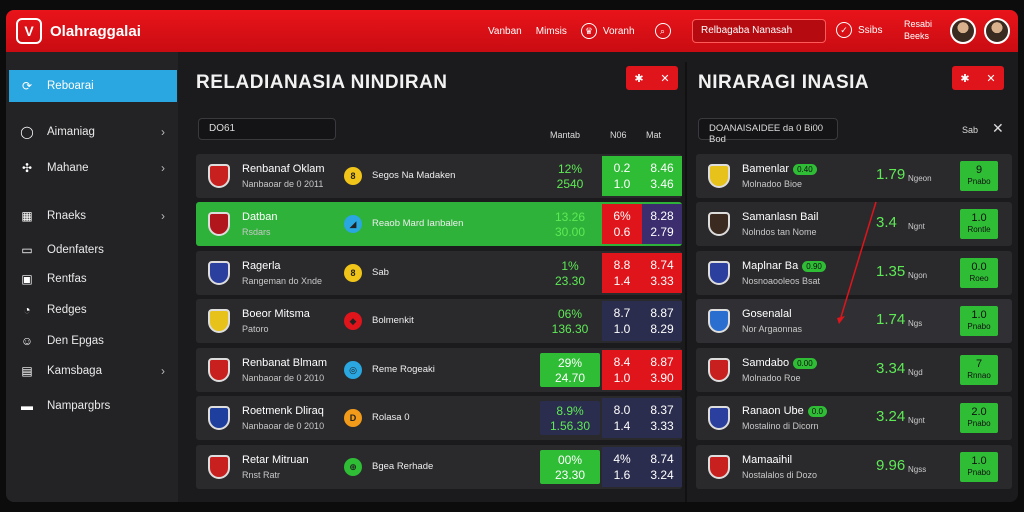  I want to click on odds-cell-secondary: 8.0 1.4, so click(622, 418).